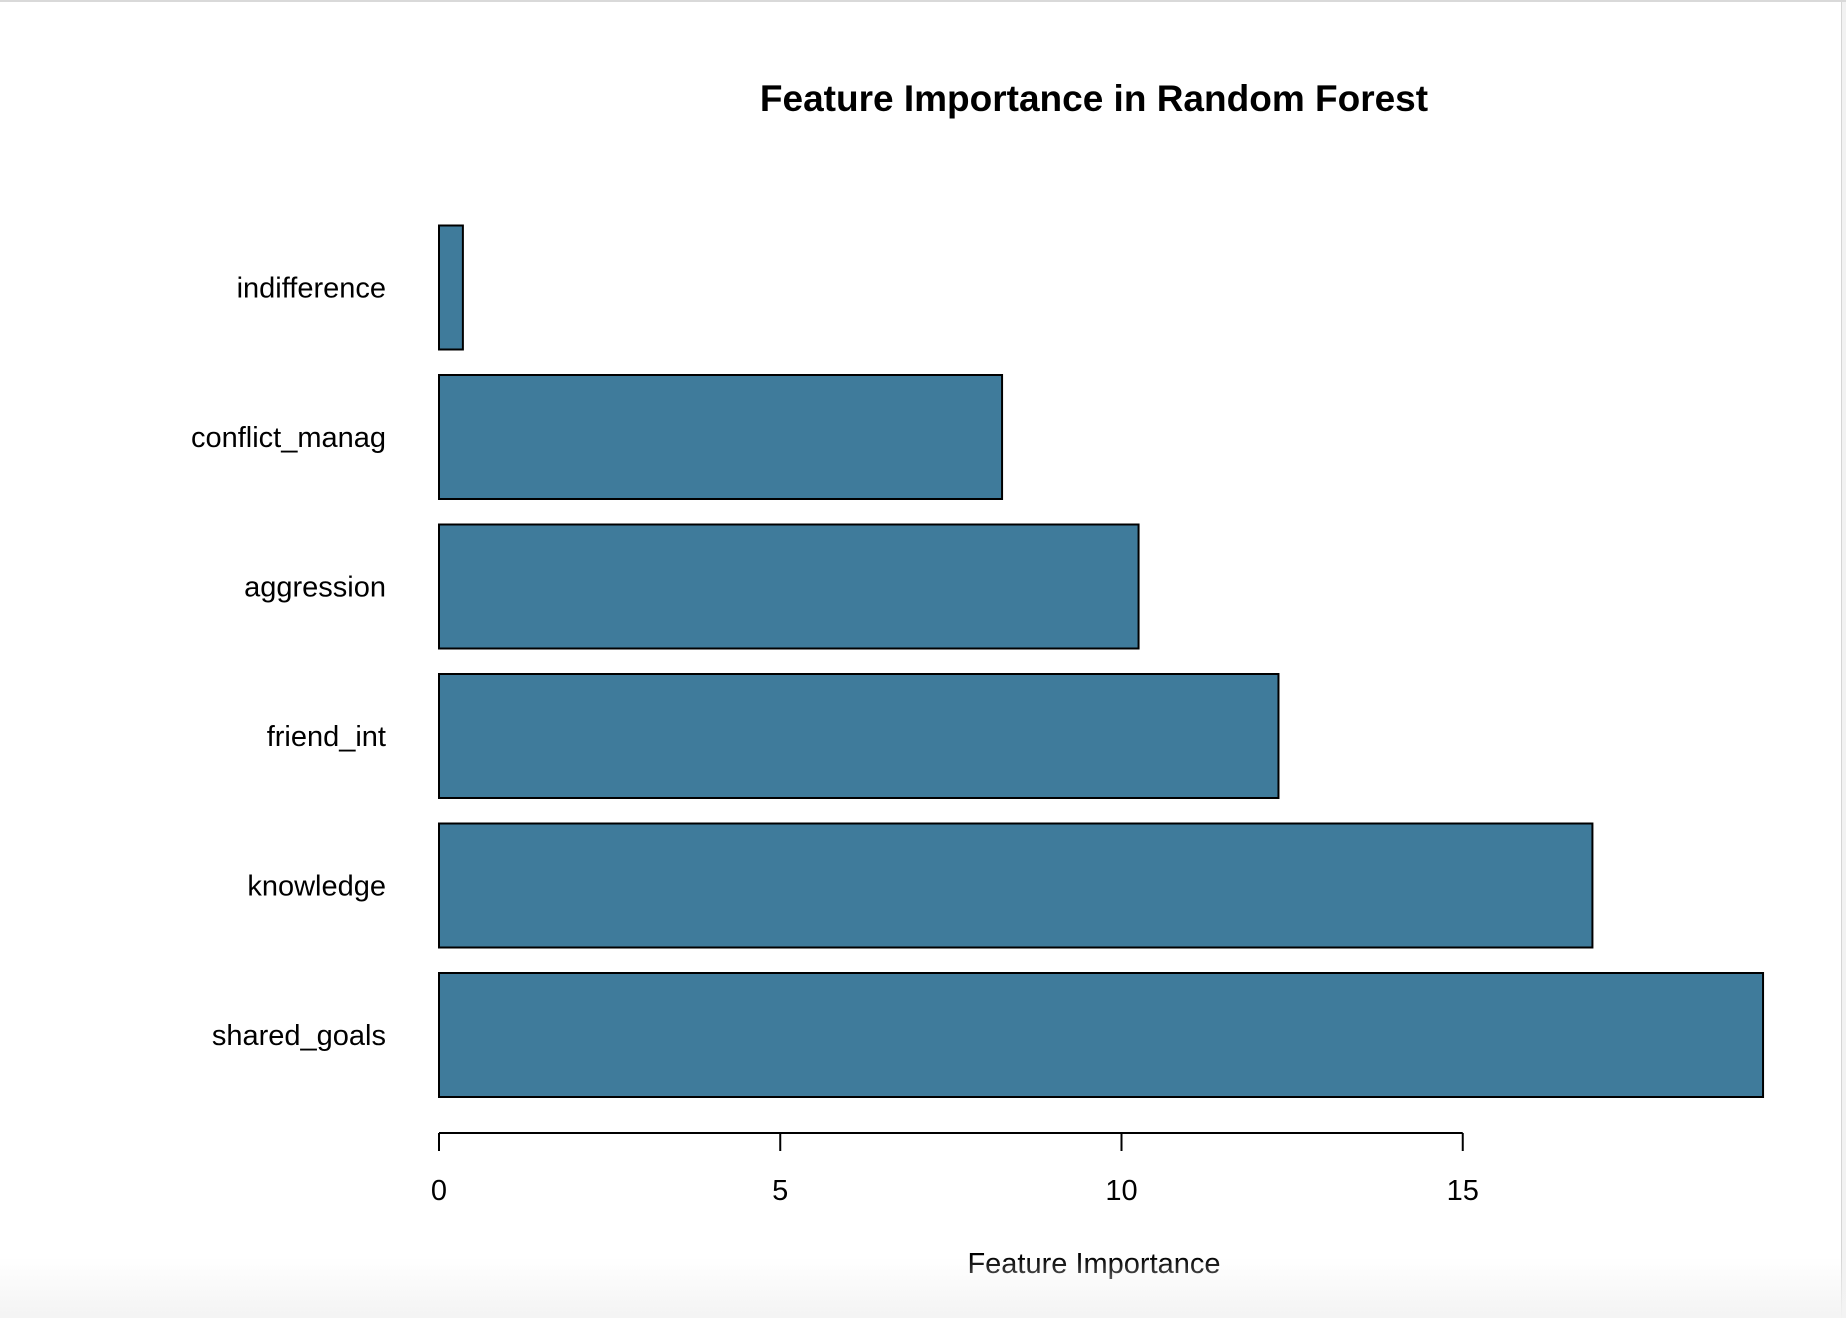 The width and height of the screenshot is (1846, 1318). Describe the element at coordinates (955, 1169) in the screenshot. I see `x-axis: 0 5 10 15` at that location.